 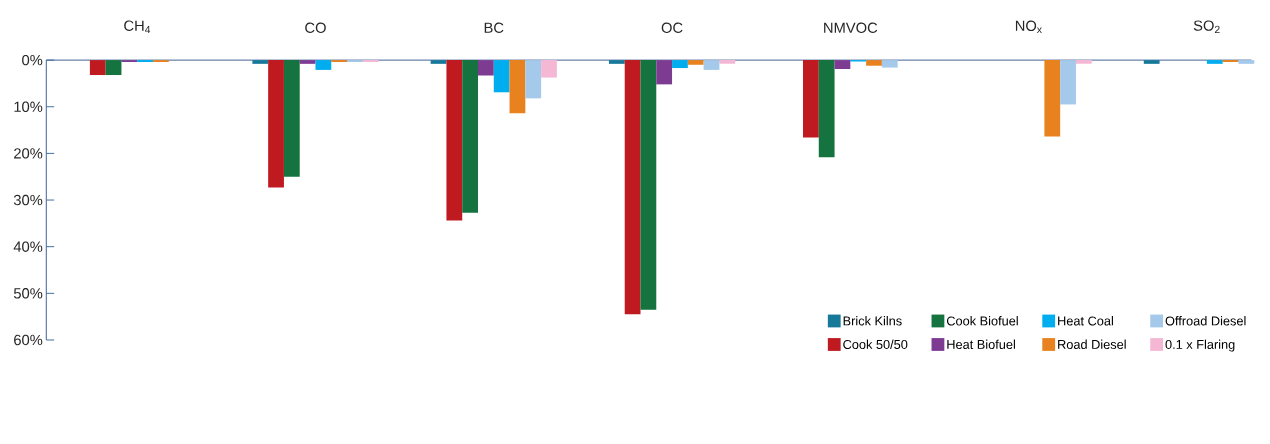 What do you see at coordinates (28, 106) in the screenshot?
I see `y-tick-label: 10%` at bounding box center [28, 106].